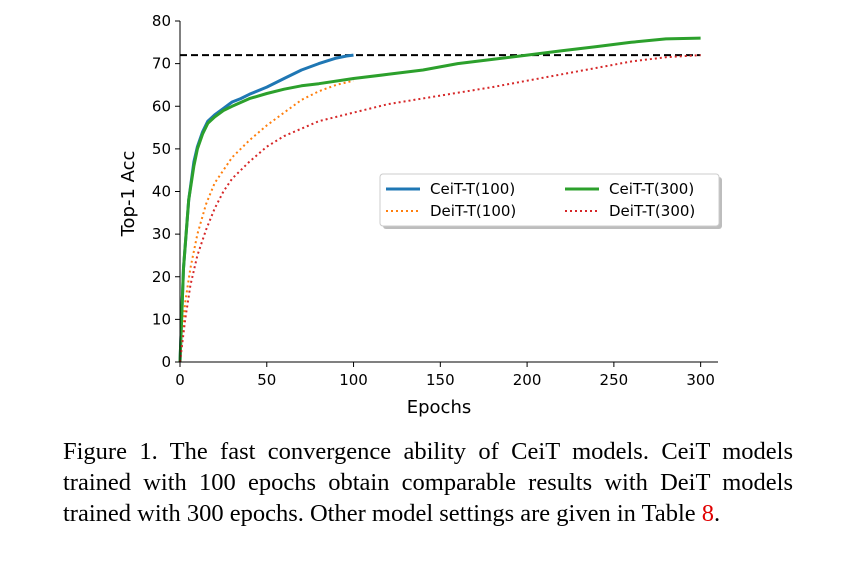 This screenshot has width=857, height=570. Describe the element at coordinates (161, 277) in the screenshot. I see `y-tick-label: 20` at that location.